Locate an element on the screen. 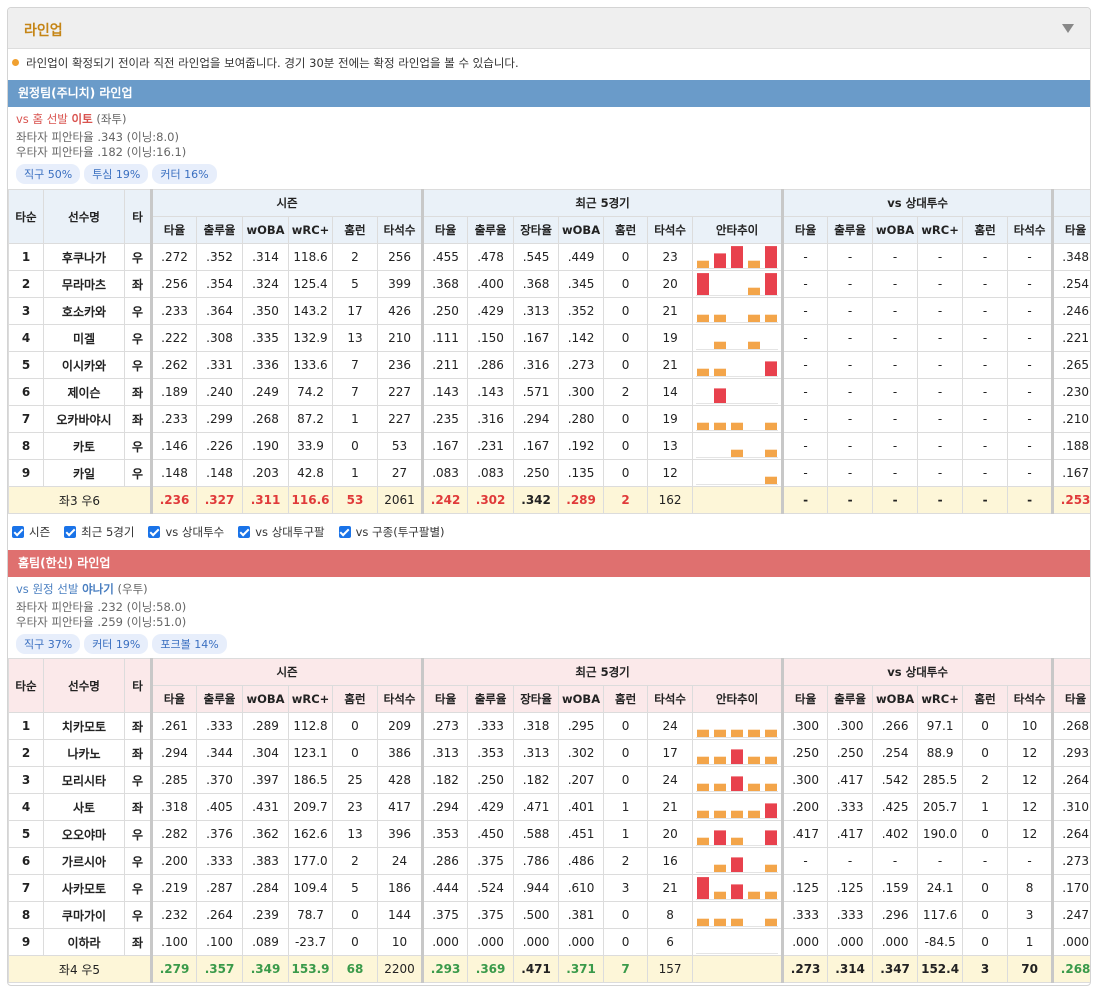 The width and height of the screenshot is (1098, 993). stat-cell: 143.2 is located at coordinates (310, 311).